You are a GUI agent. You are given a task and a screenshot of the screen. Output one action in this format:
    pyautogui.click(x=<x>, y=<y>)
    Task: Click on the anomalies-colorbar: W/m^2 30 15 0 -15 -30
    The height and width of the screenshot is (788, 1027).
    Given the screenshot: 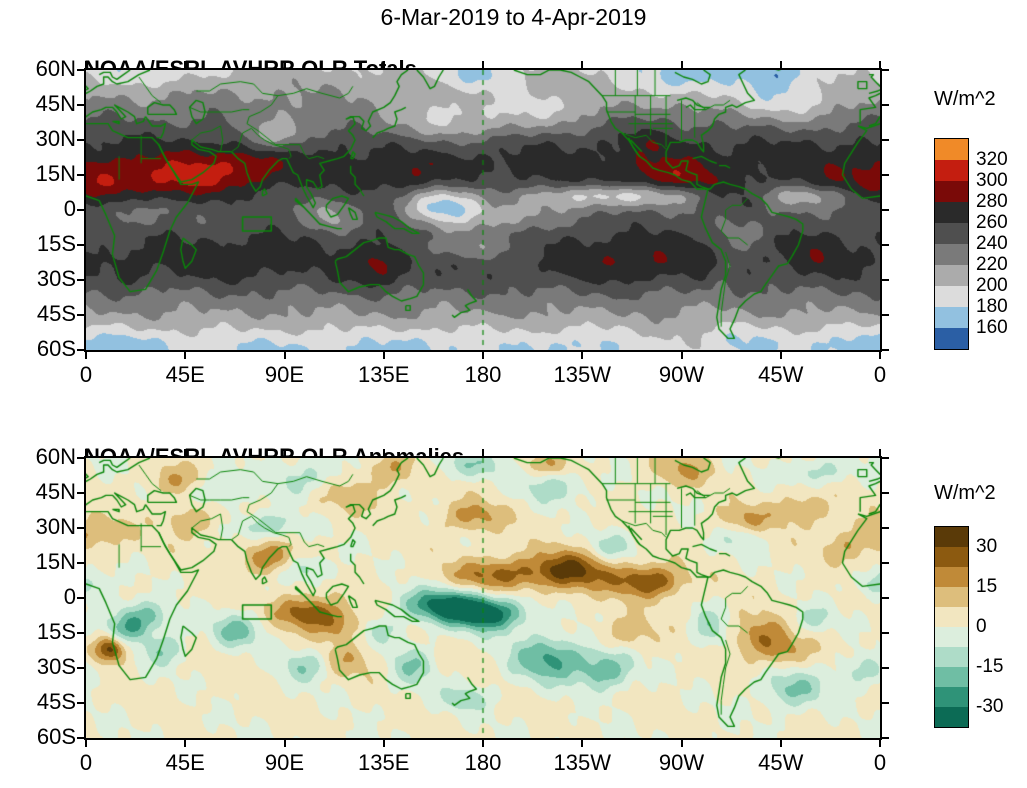 What is the action you would take?
    pyautogui.click(x=980, y=605)
    